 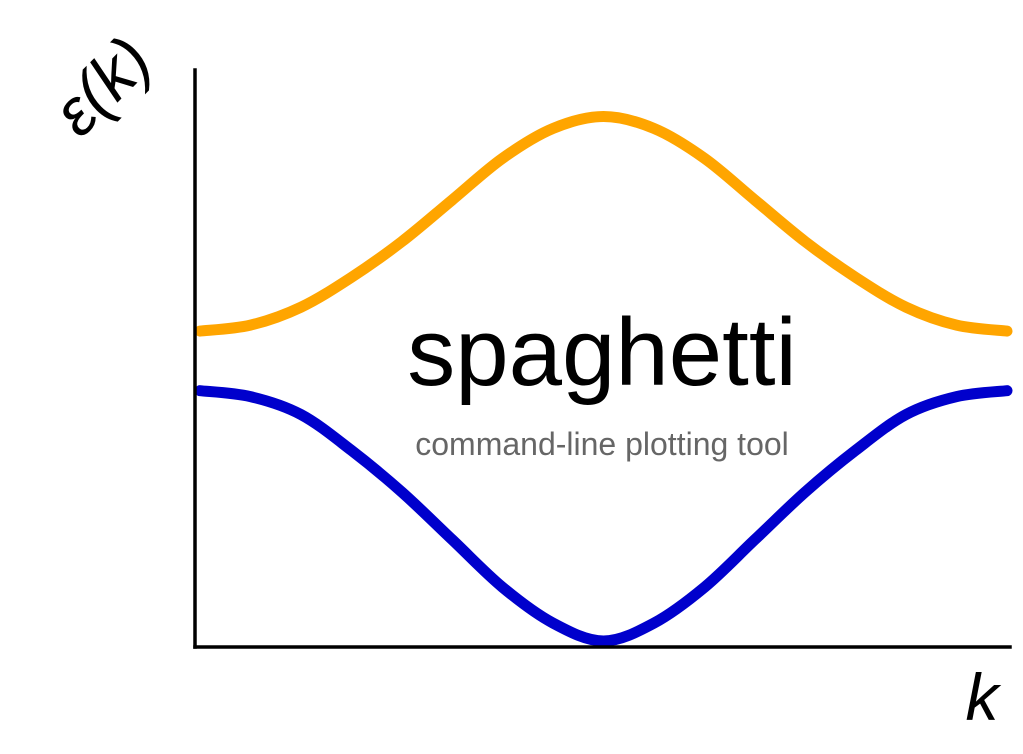 I want to click on x-axis-label: k, so click(x=984, y=697).